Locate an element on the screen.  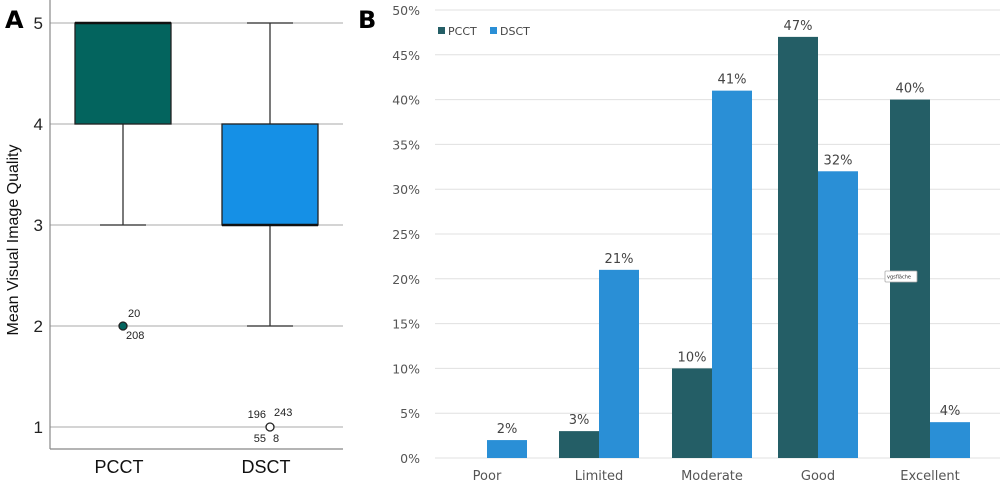
annotation-box is located at coordinates (901, 276).